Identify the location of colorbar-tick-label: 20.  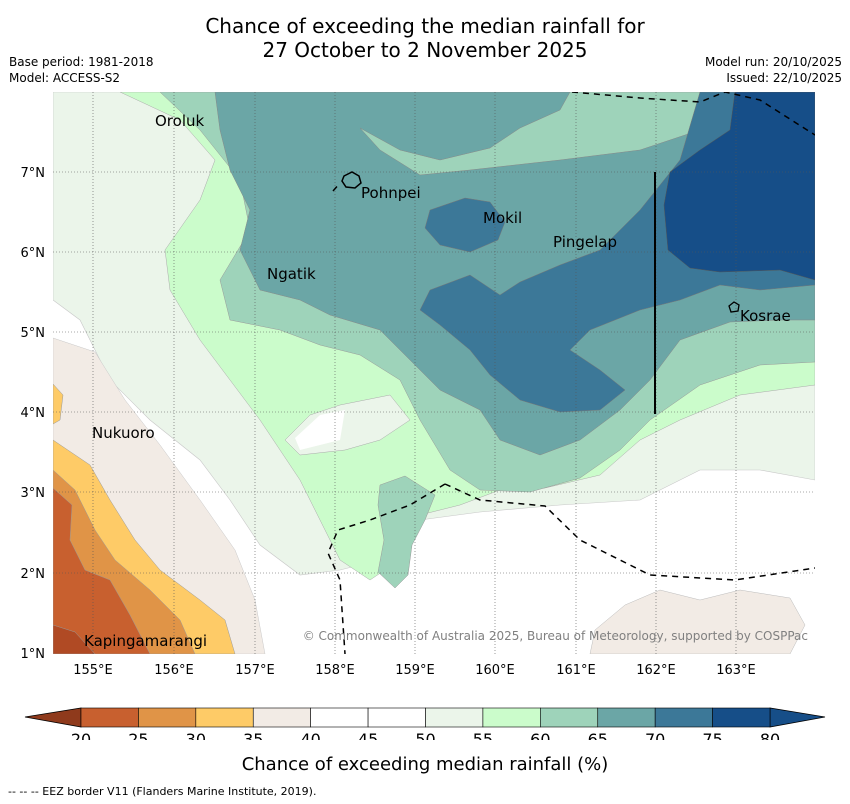
(81, 735).